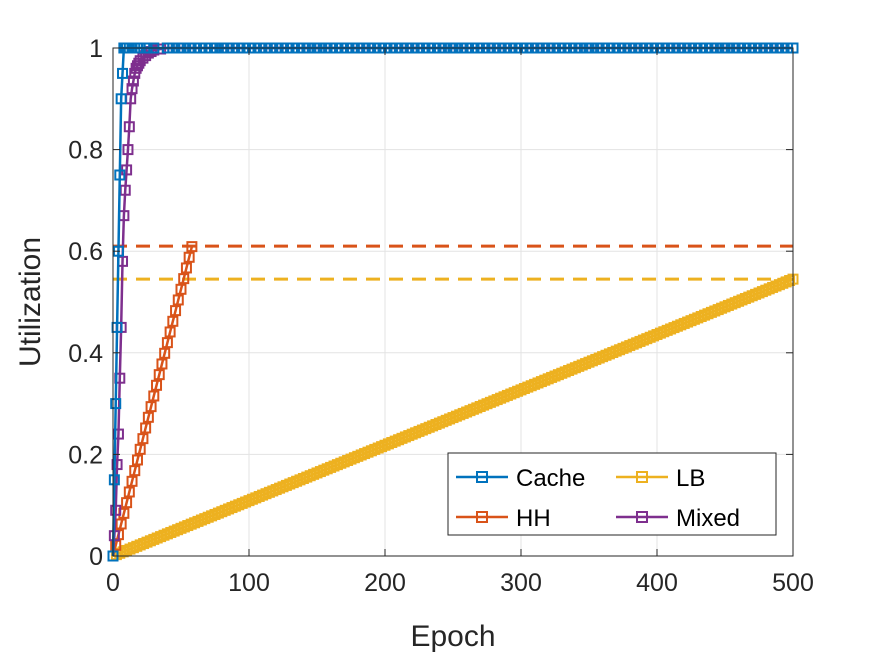 The image size is (875, 656). Describe the element at coordinates (657, 583) in the screenshot. I see `x-tick-label: 400` at that location.